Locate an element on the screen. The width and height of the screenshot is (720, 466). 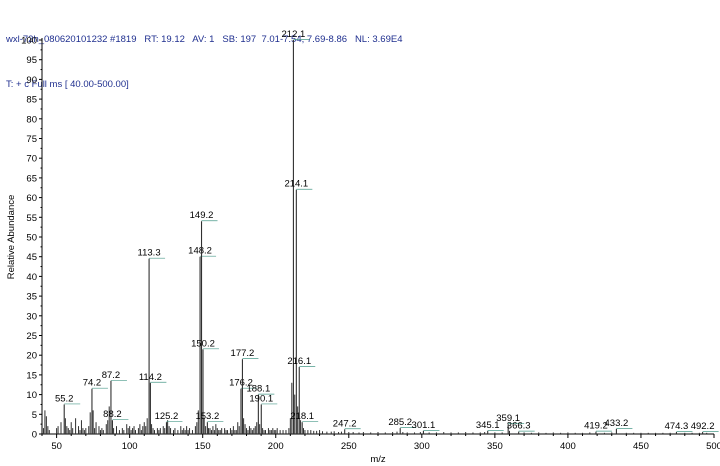
y-tick-label: 25 is located at coordinates (31, 336).